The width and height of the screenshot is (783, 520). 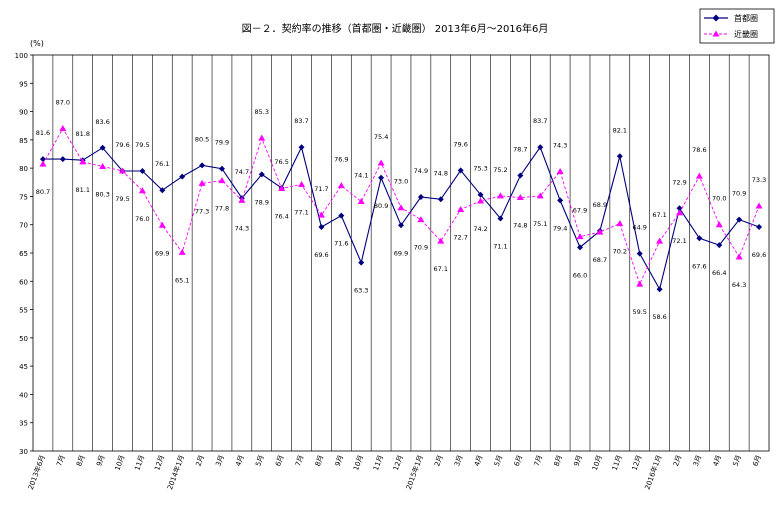 I want to click on data-label-series-1: 82.1, so click(x=620, y=130).